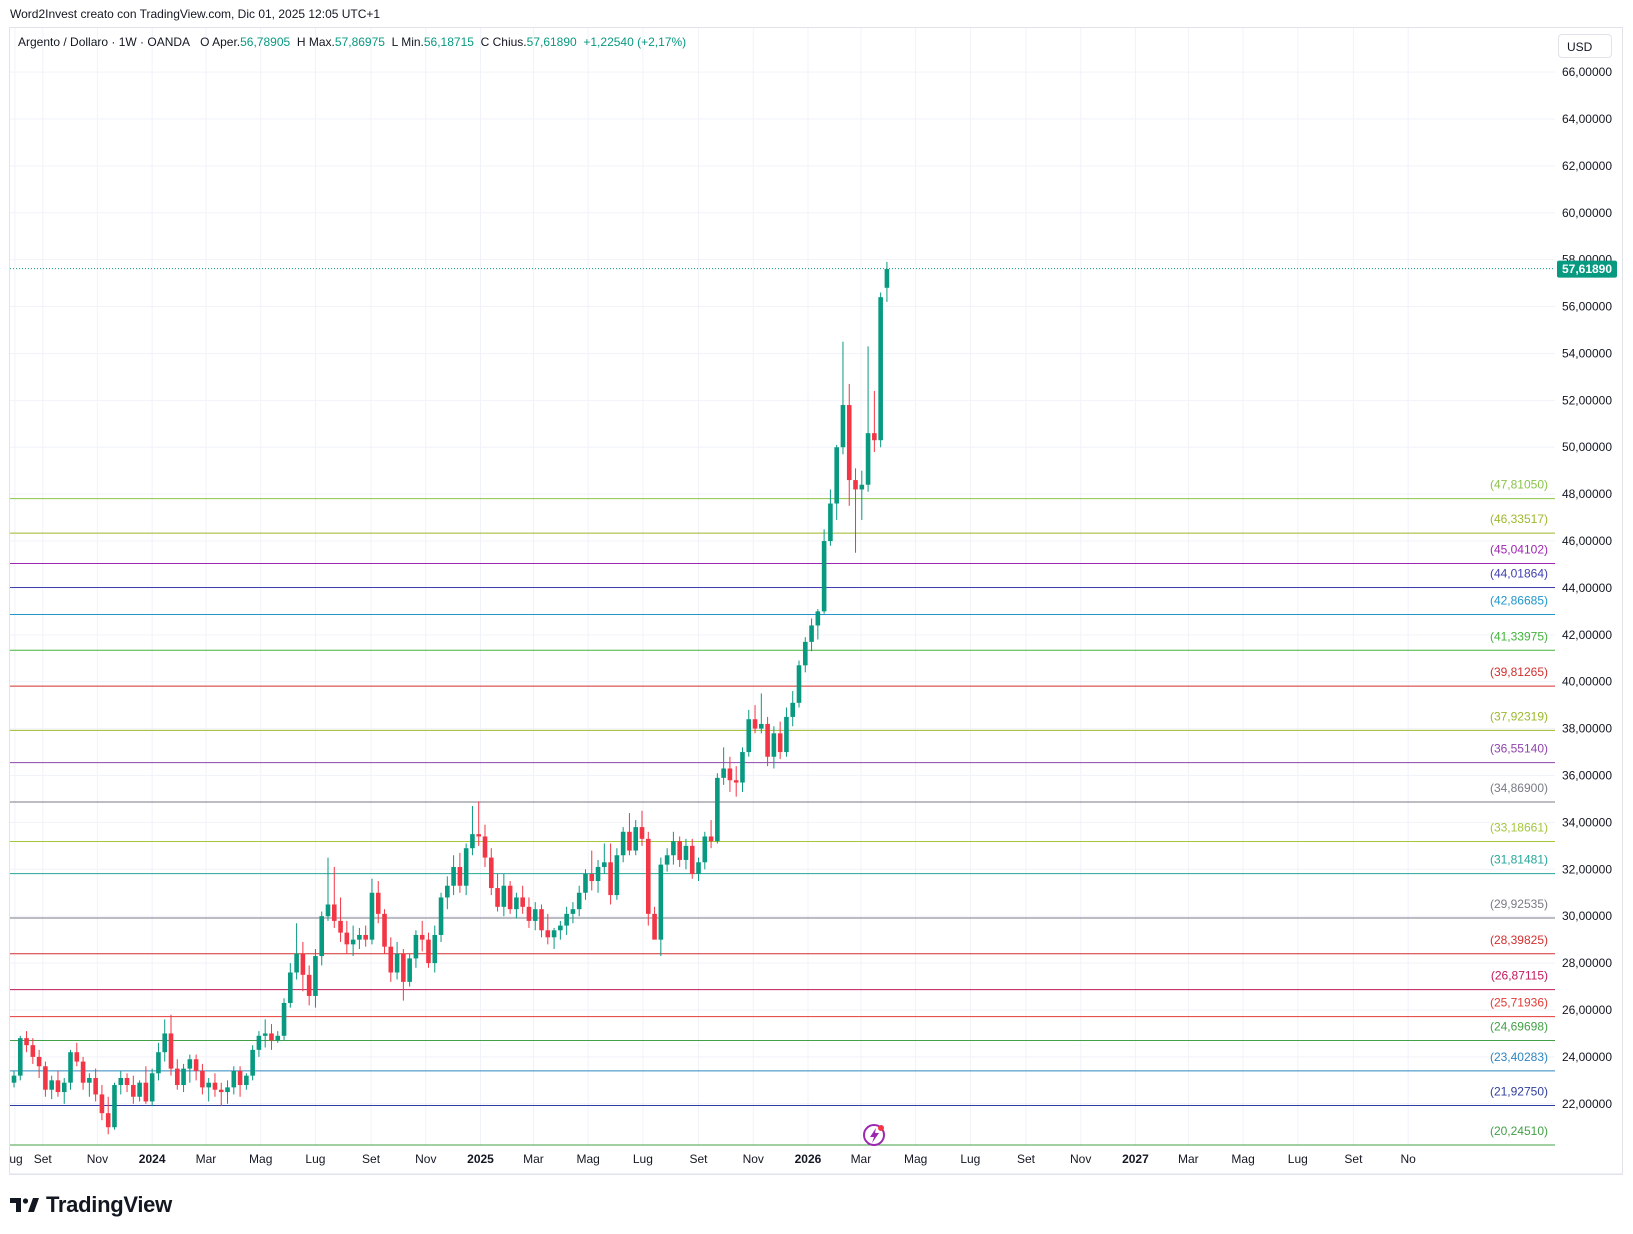  I want to click on symbol-name: Argento / Dollaro · 1W · OANDA, so click(104, 42).